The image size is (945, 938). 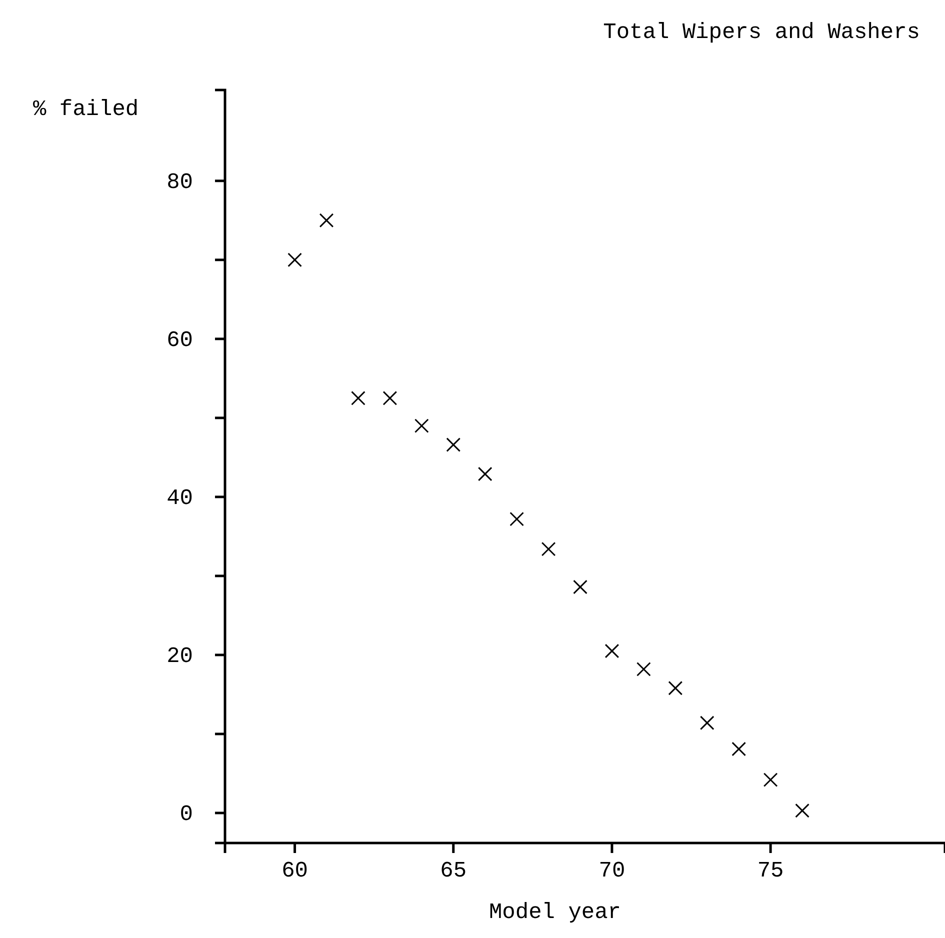 What do you see at coordinates (179, 340) in the screenshot?
I see `y-tick-label: 60` at bounding box center [179, 340].